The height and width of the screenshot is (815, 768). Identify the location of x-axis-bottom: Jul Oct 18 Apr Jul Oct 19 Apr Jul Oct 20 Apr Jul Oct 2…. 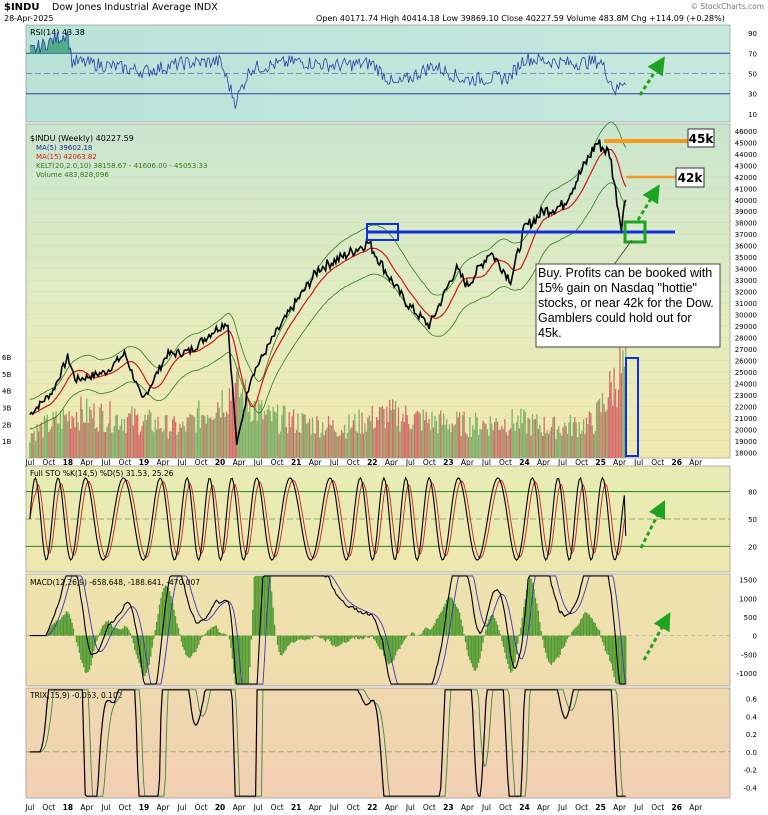
(363, 807).